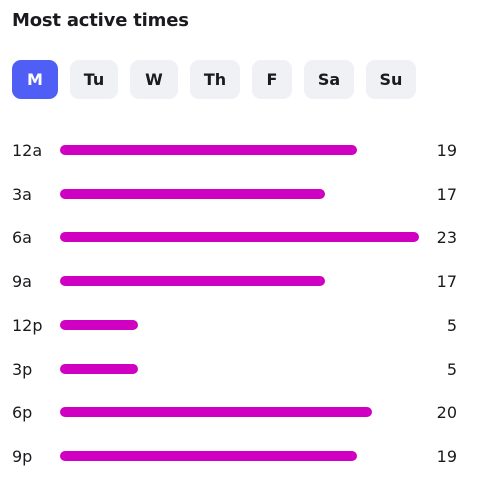  I want to click on day-tab-tu: Tu, so click(94, 79).